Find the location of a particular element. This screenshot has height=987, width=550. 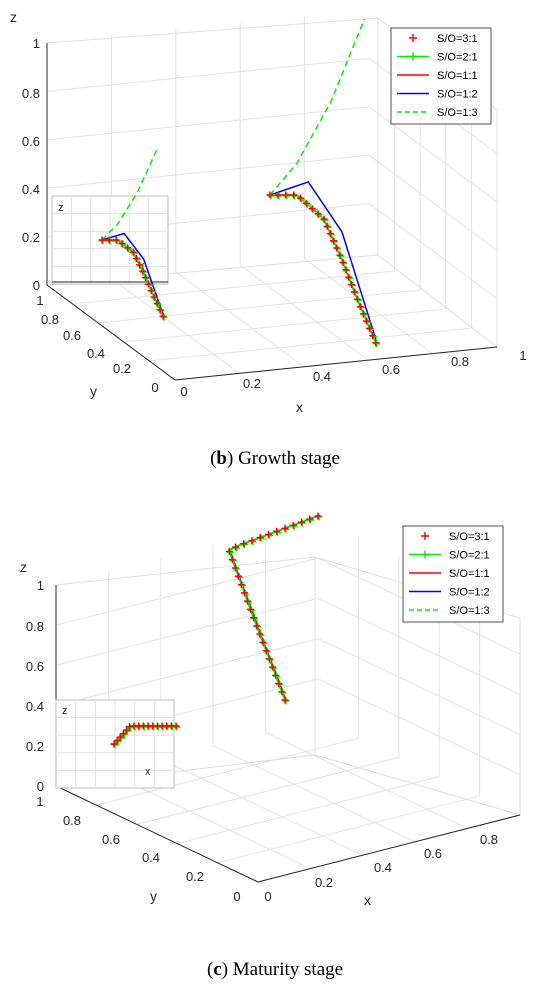

panel-c-y-label: y is located at coordinates (153, 896).